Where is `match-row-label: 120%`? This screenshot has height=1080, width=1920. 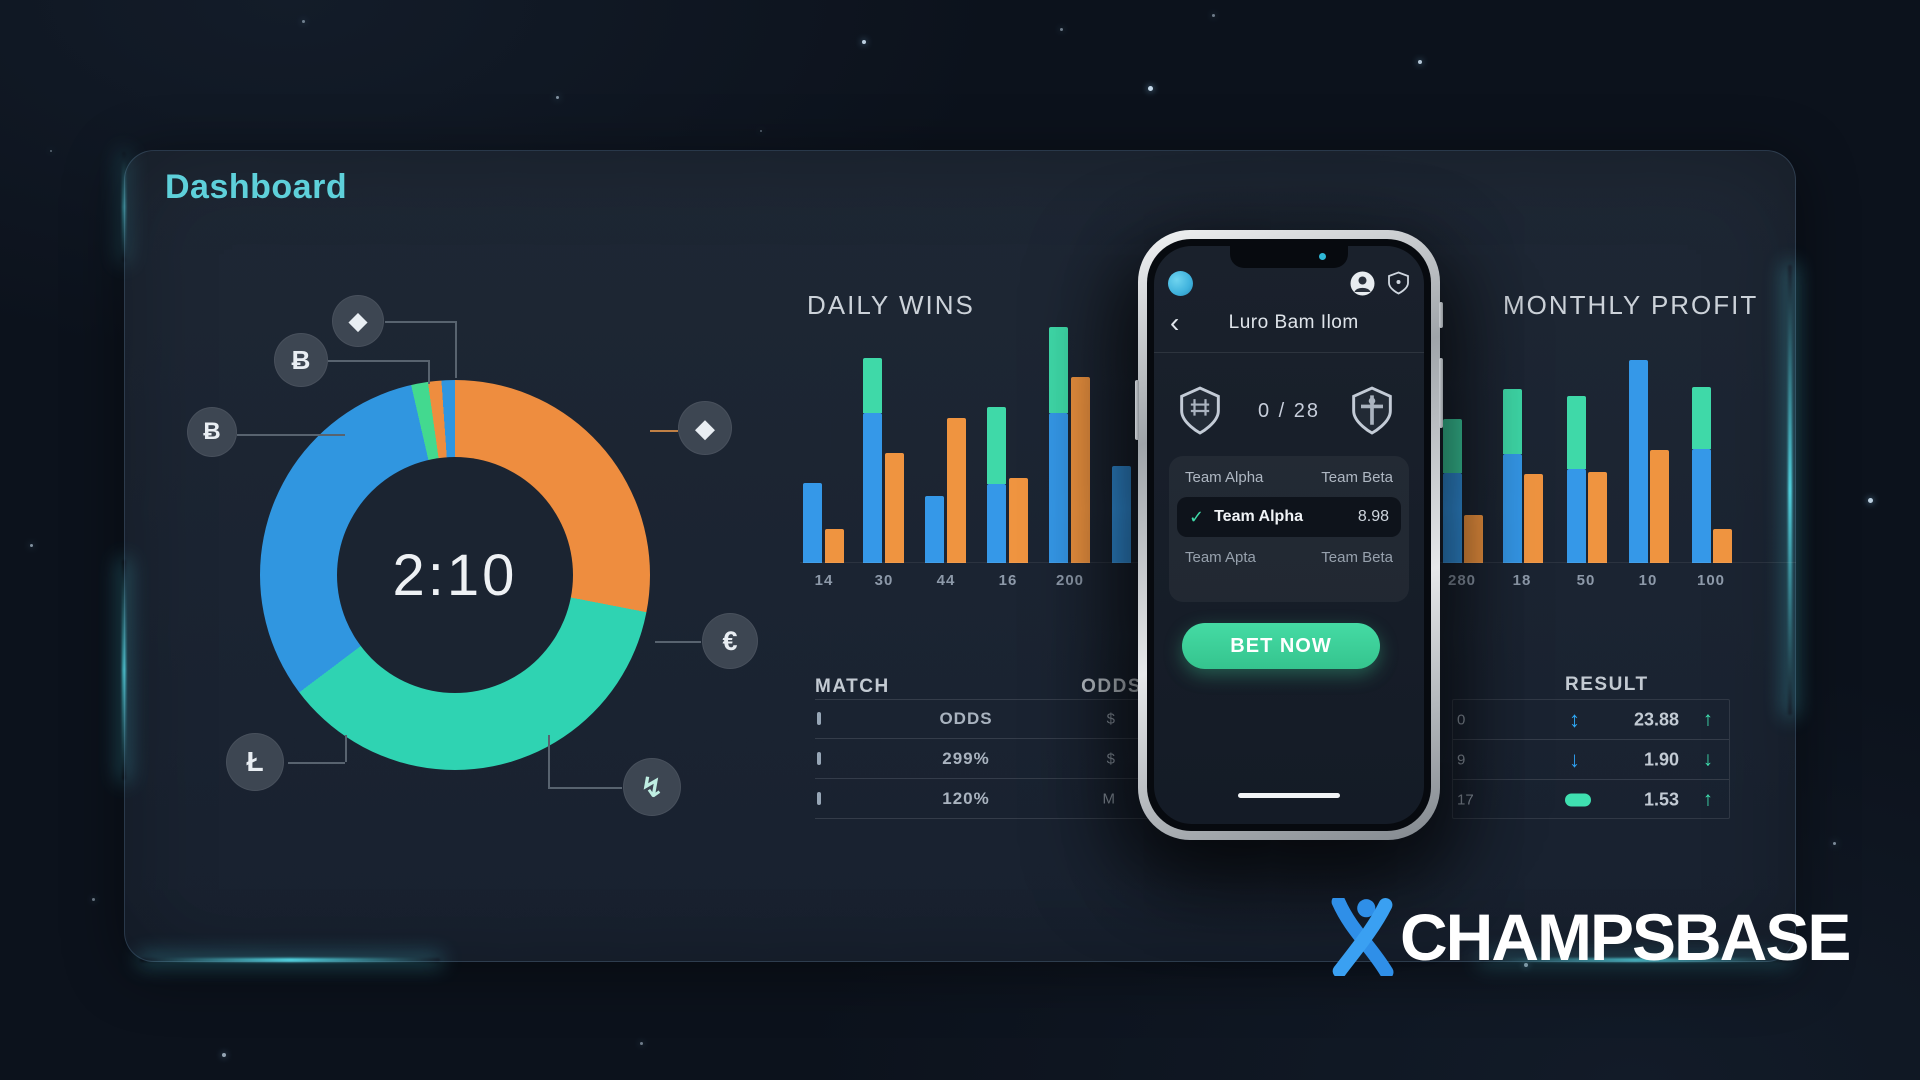
match-row-label: 120% is located at coordinates (966, 798).